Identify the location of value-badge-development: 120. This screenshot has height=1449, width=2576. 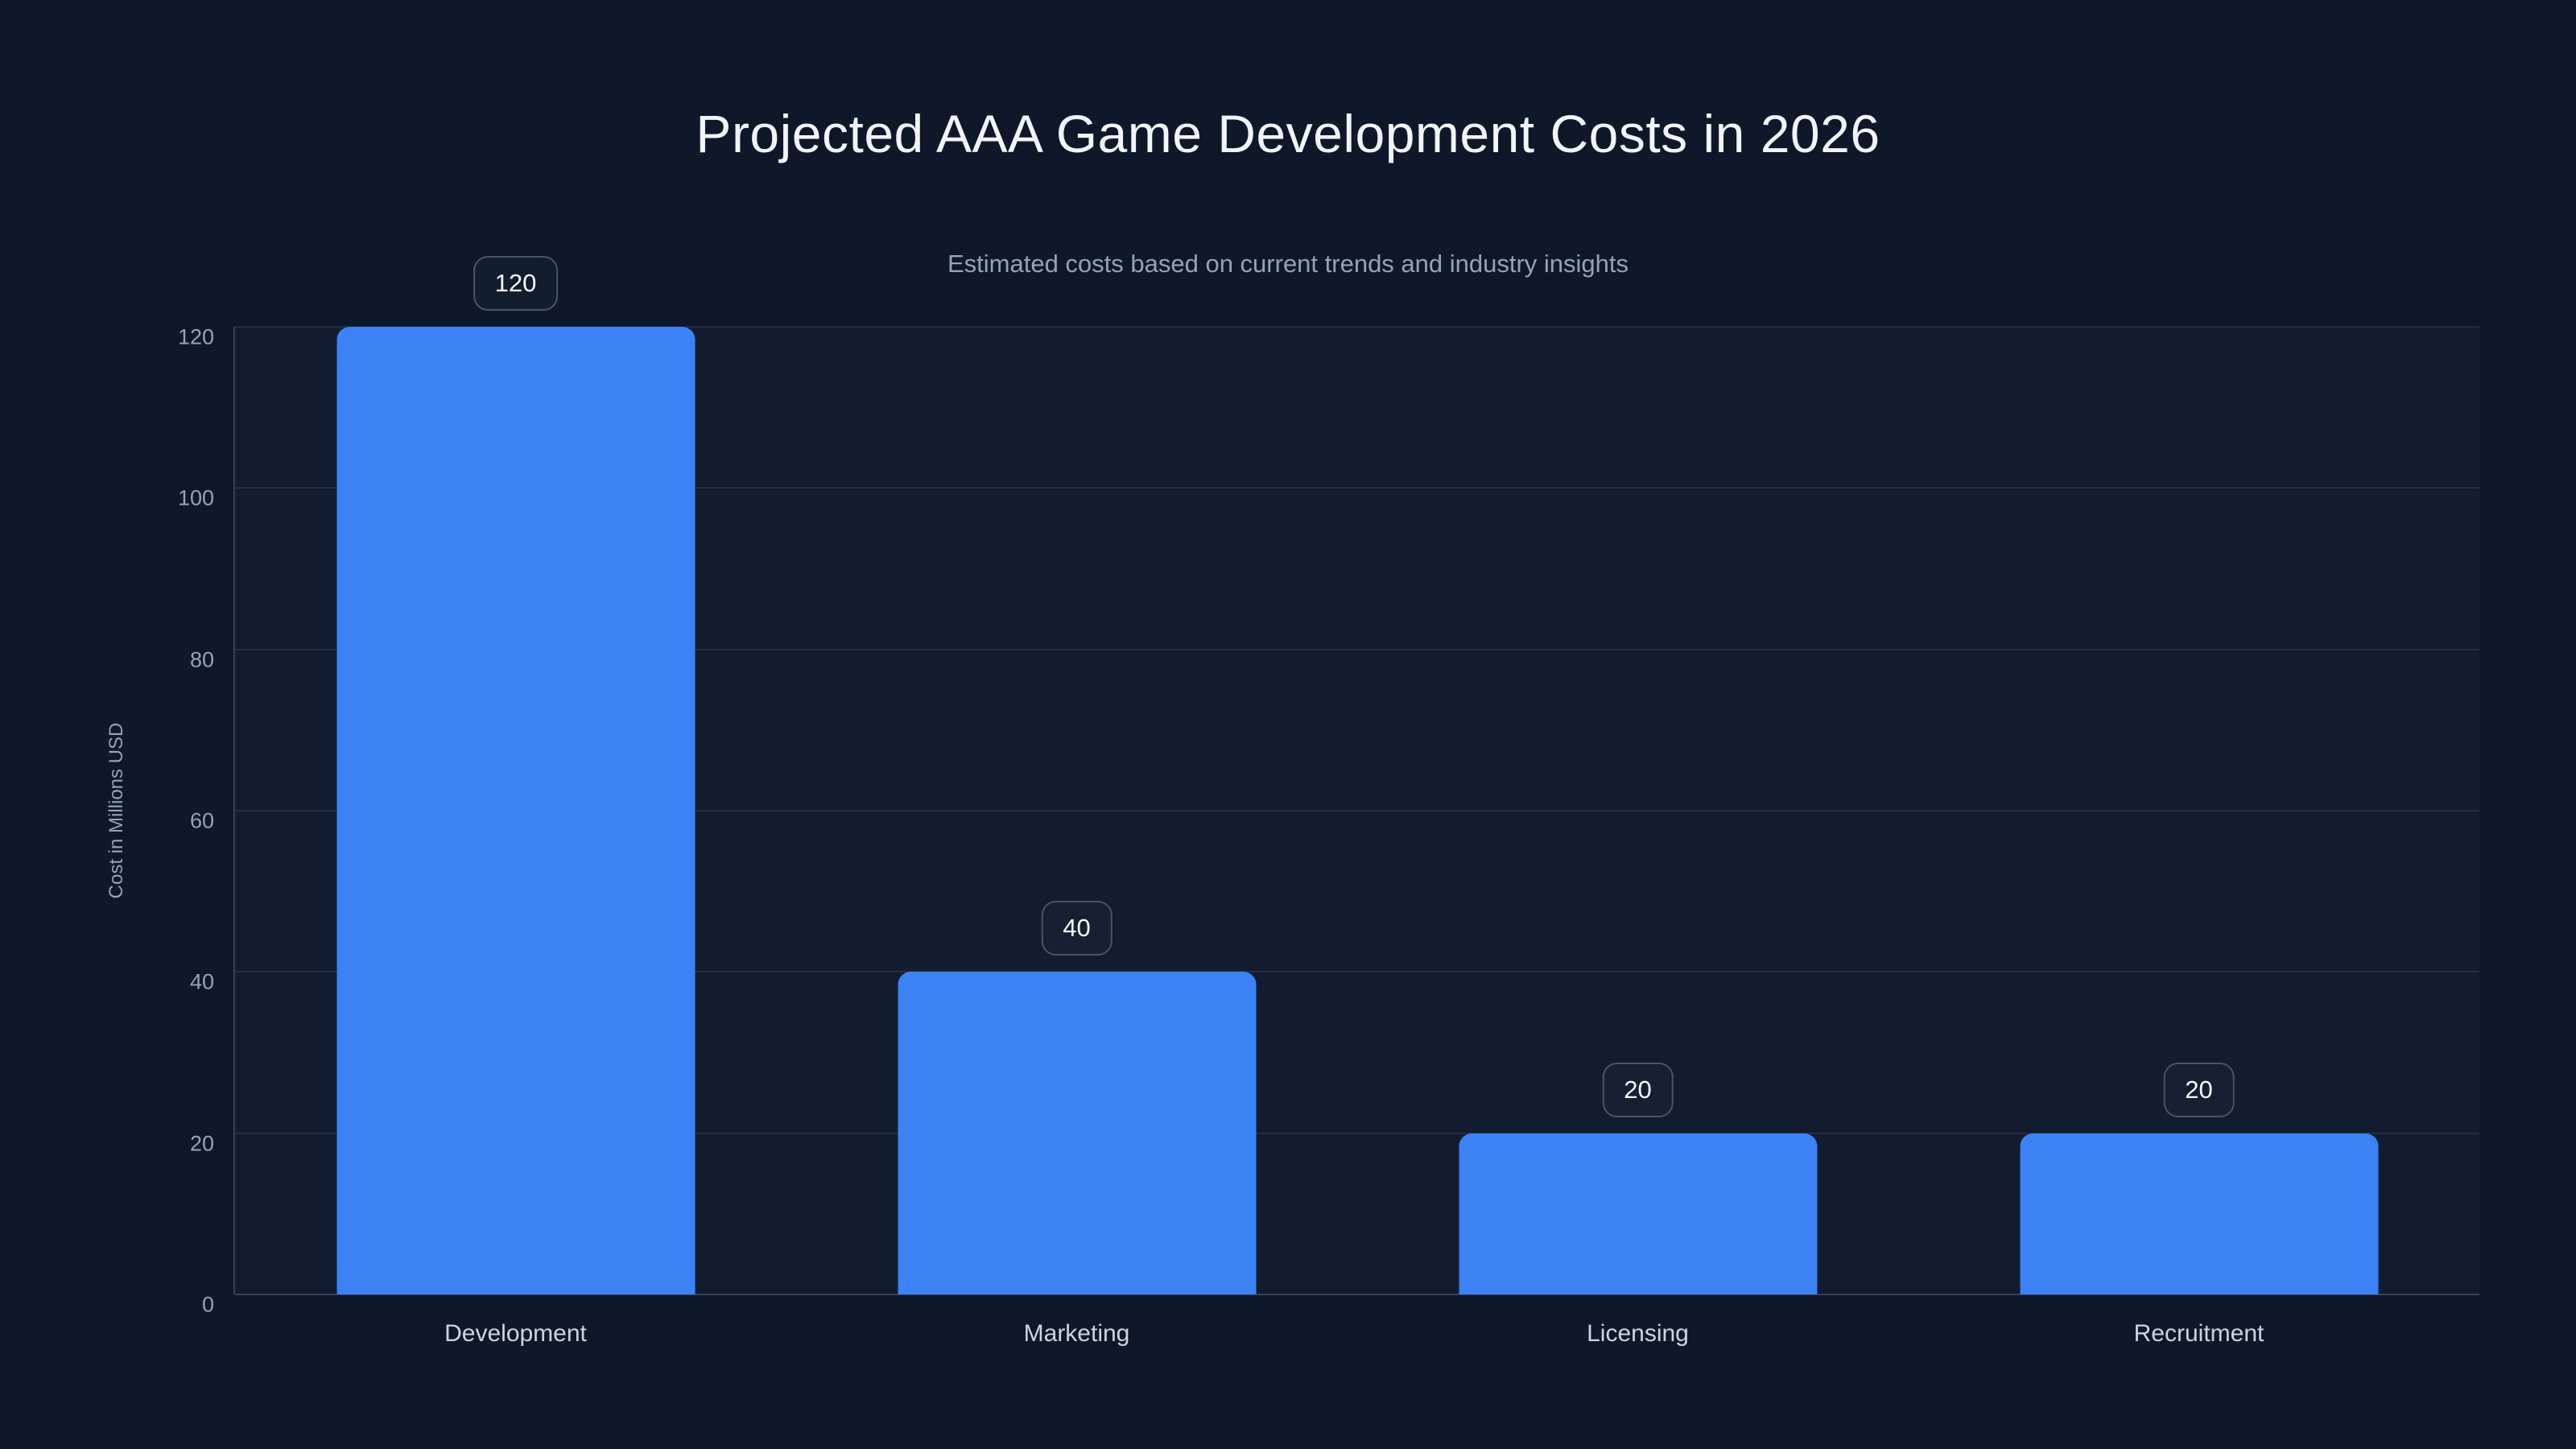
(516, 283).